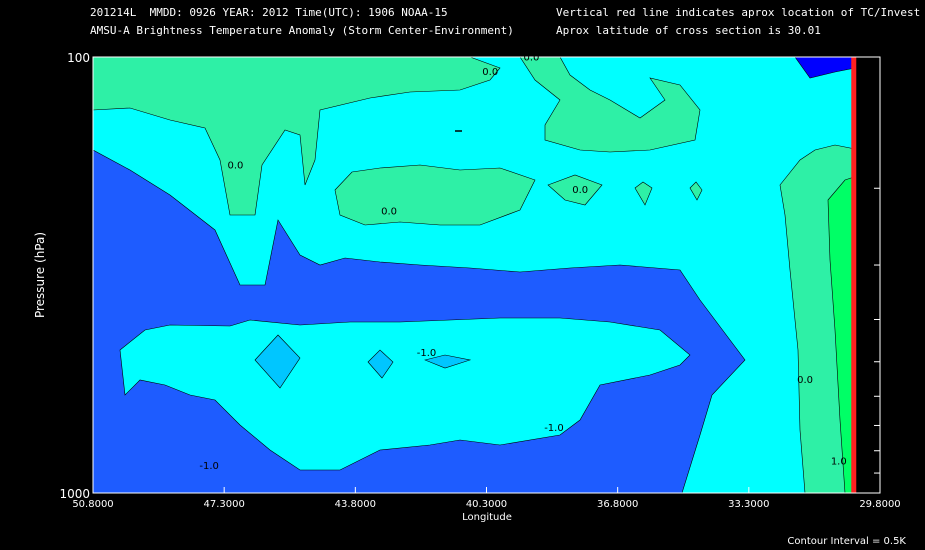 The height and width of the screenshot is (550, 925). What do you see at coordinates (846, 541) in the screenshot?
I see `contour-interval-label: Contour Interval = 0.5K` at bounding box center [846, 541].